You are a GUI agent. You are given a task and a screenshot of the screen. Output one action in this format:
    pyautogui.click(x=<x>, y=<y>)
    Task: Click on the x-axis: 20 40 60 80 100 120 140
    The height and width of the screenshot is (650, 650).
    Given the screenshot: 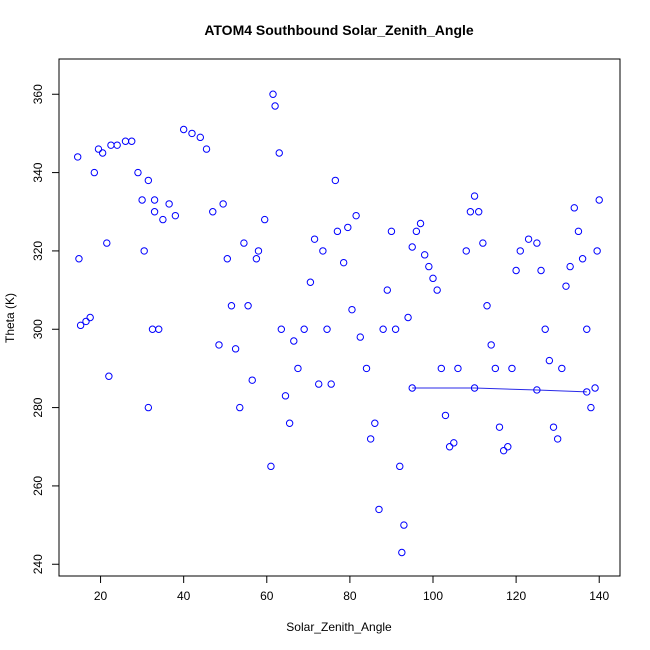 What is the action you would take?
    pyautogui.click(x=352, y=589)
    